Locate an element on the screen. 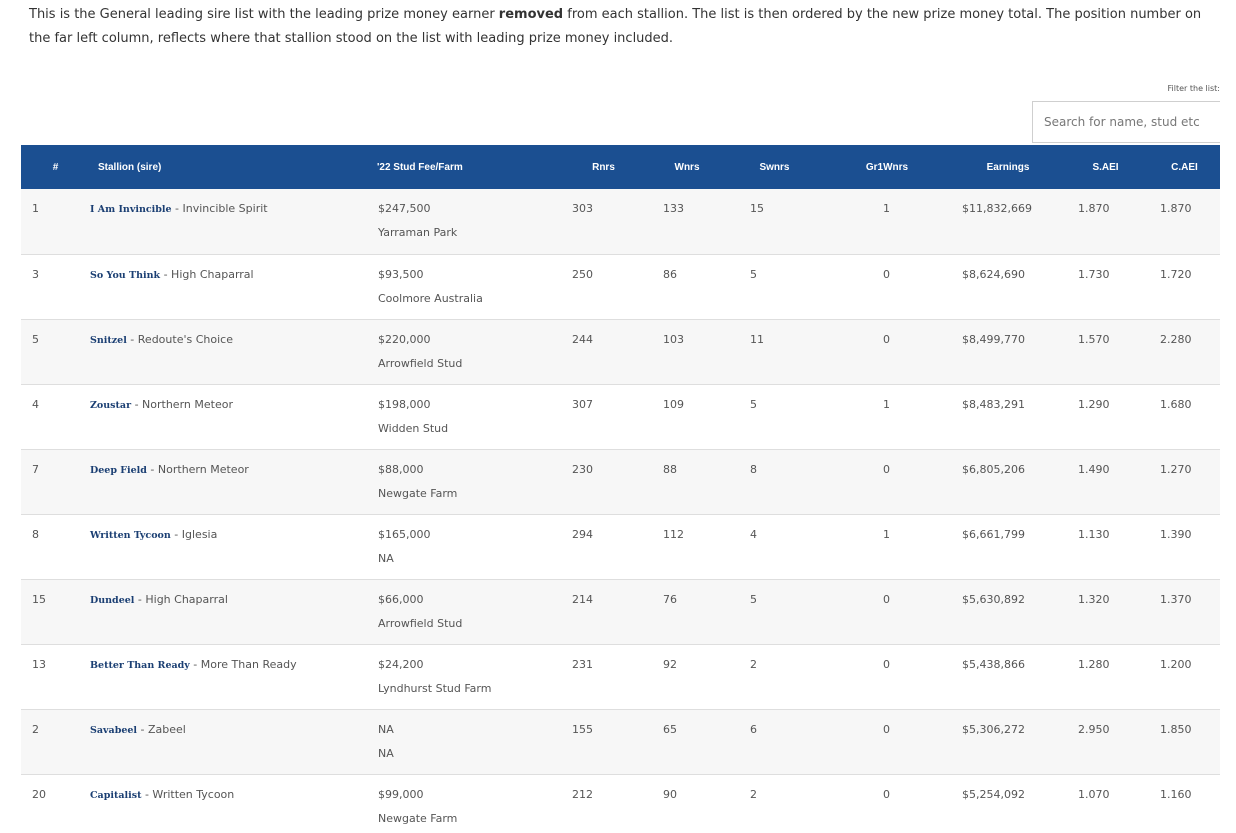  header-wnrs: Wnrs is located at coordinates (687, 167).